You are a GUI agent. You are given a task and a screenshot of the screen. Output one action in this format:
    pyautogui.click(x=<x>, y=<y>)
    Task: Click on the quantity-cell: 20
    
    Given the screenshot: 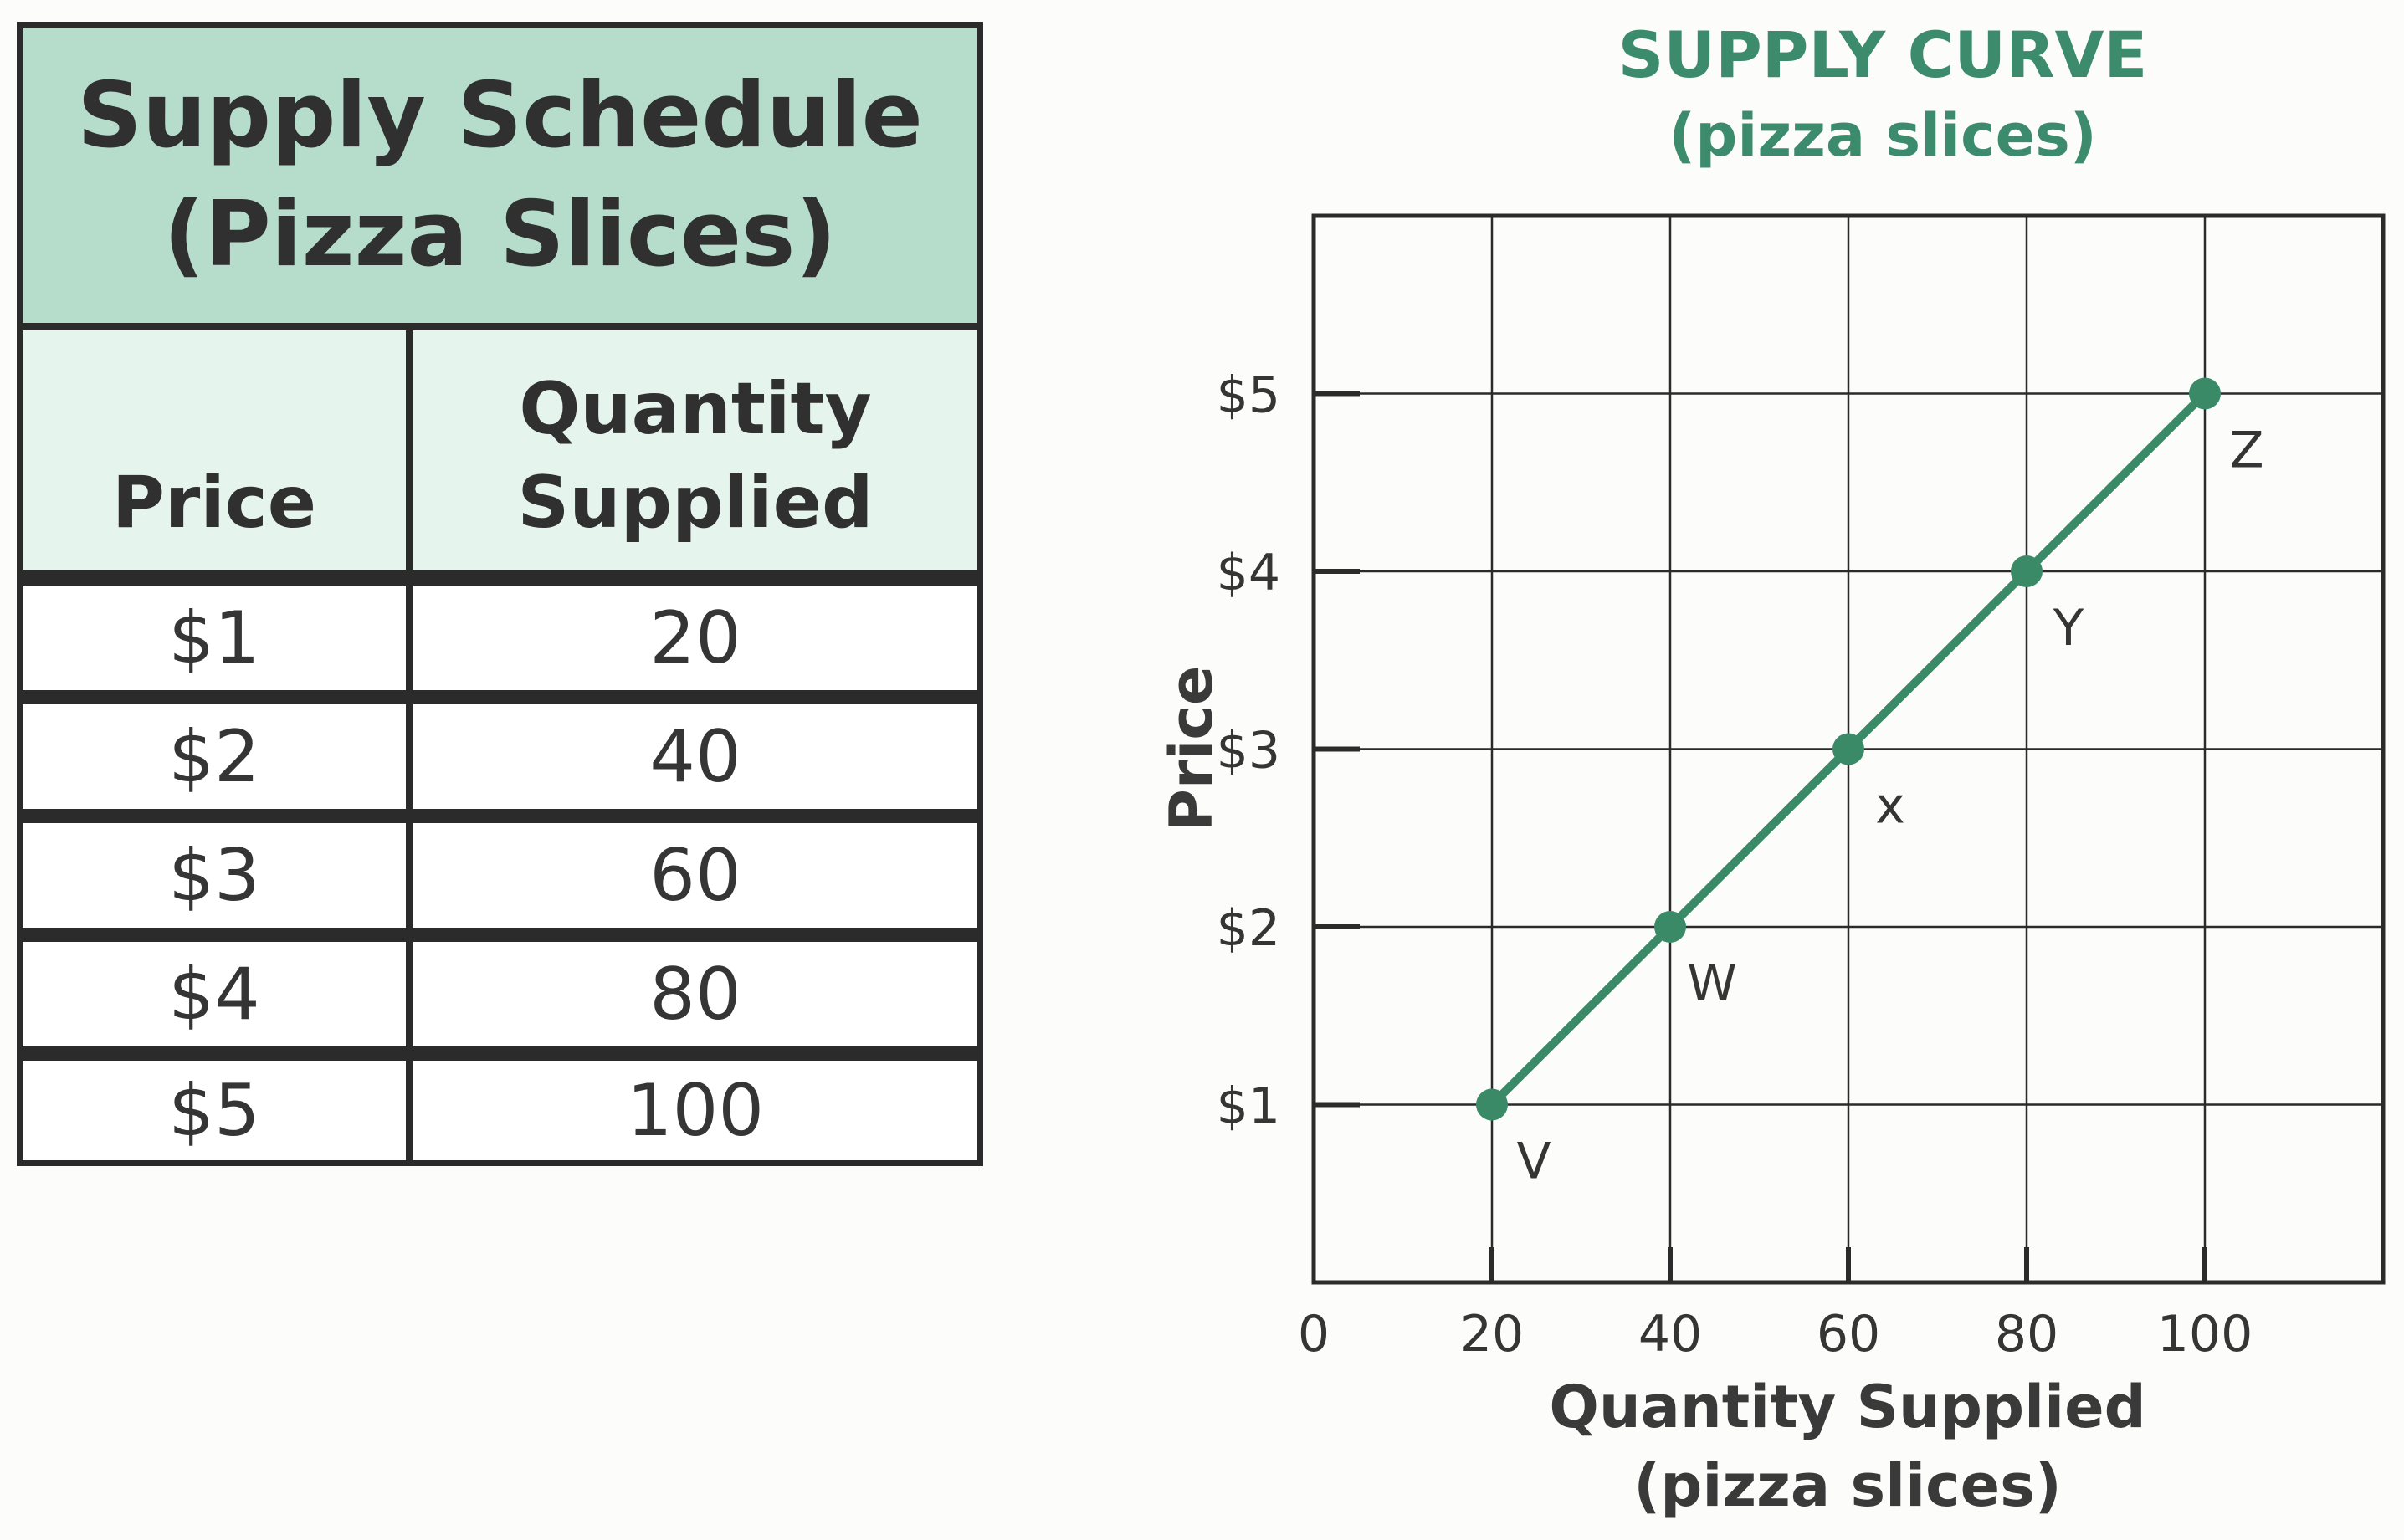 What is the action you would take?
    pyautogui.click(x=695, y=638)
    